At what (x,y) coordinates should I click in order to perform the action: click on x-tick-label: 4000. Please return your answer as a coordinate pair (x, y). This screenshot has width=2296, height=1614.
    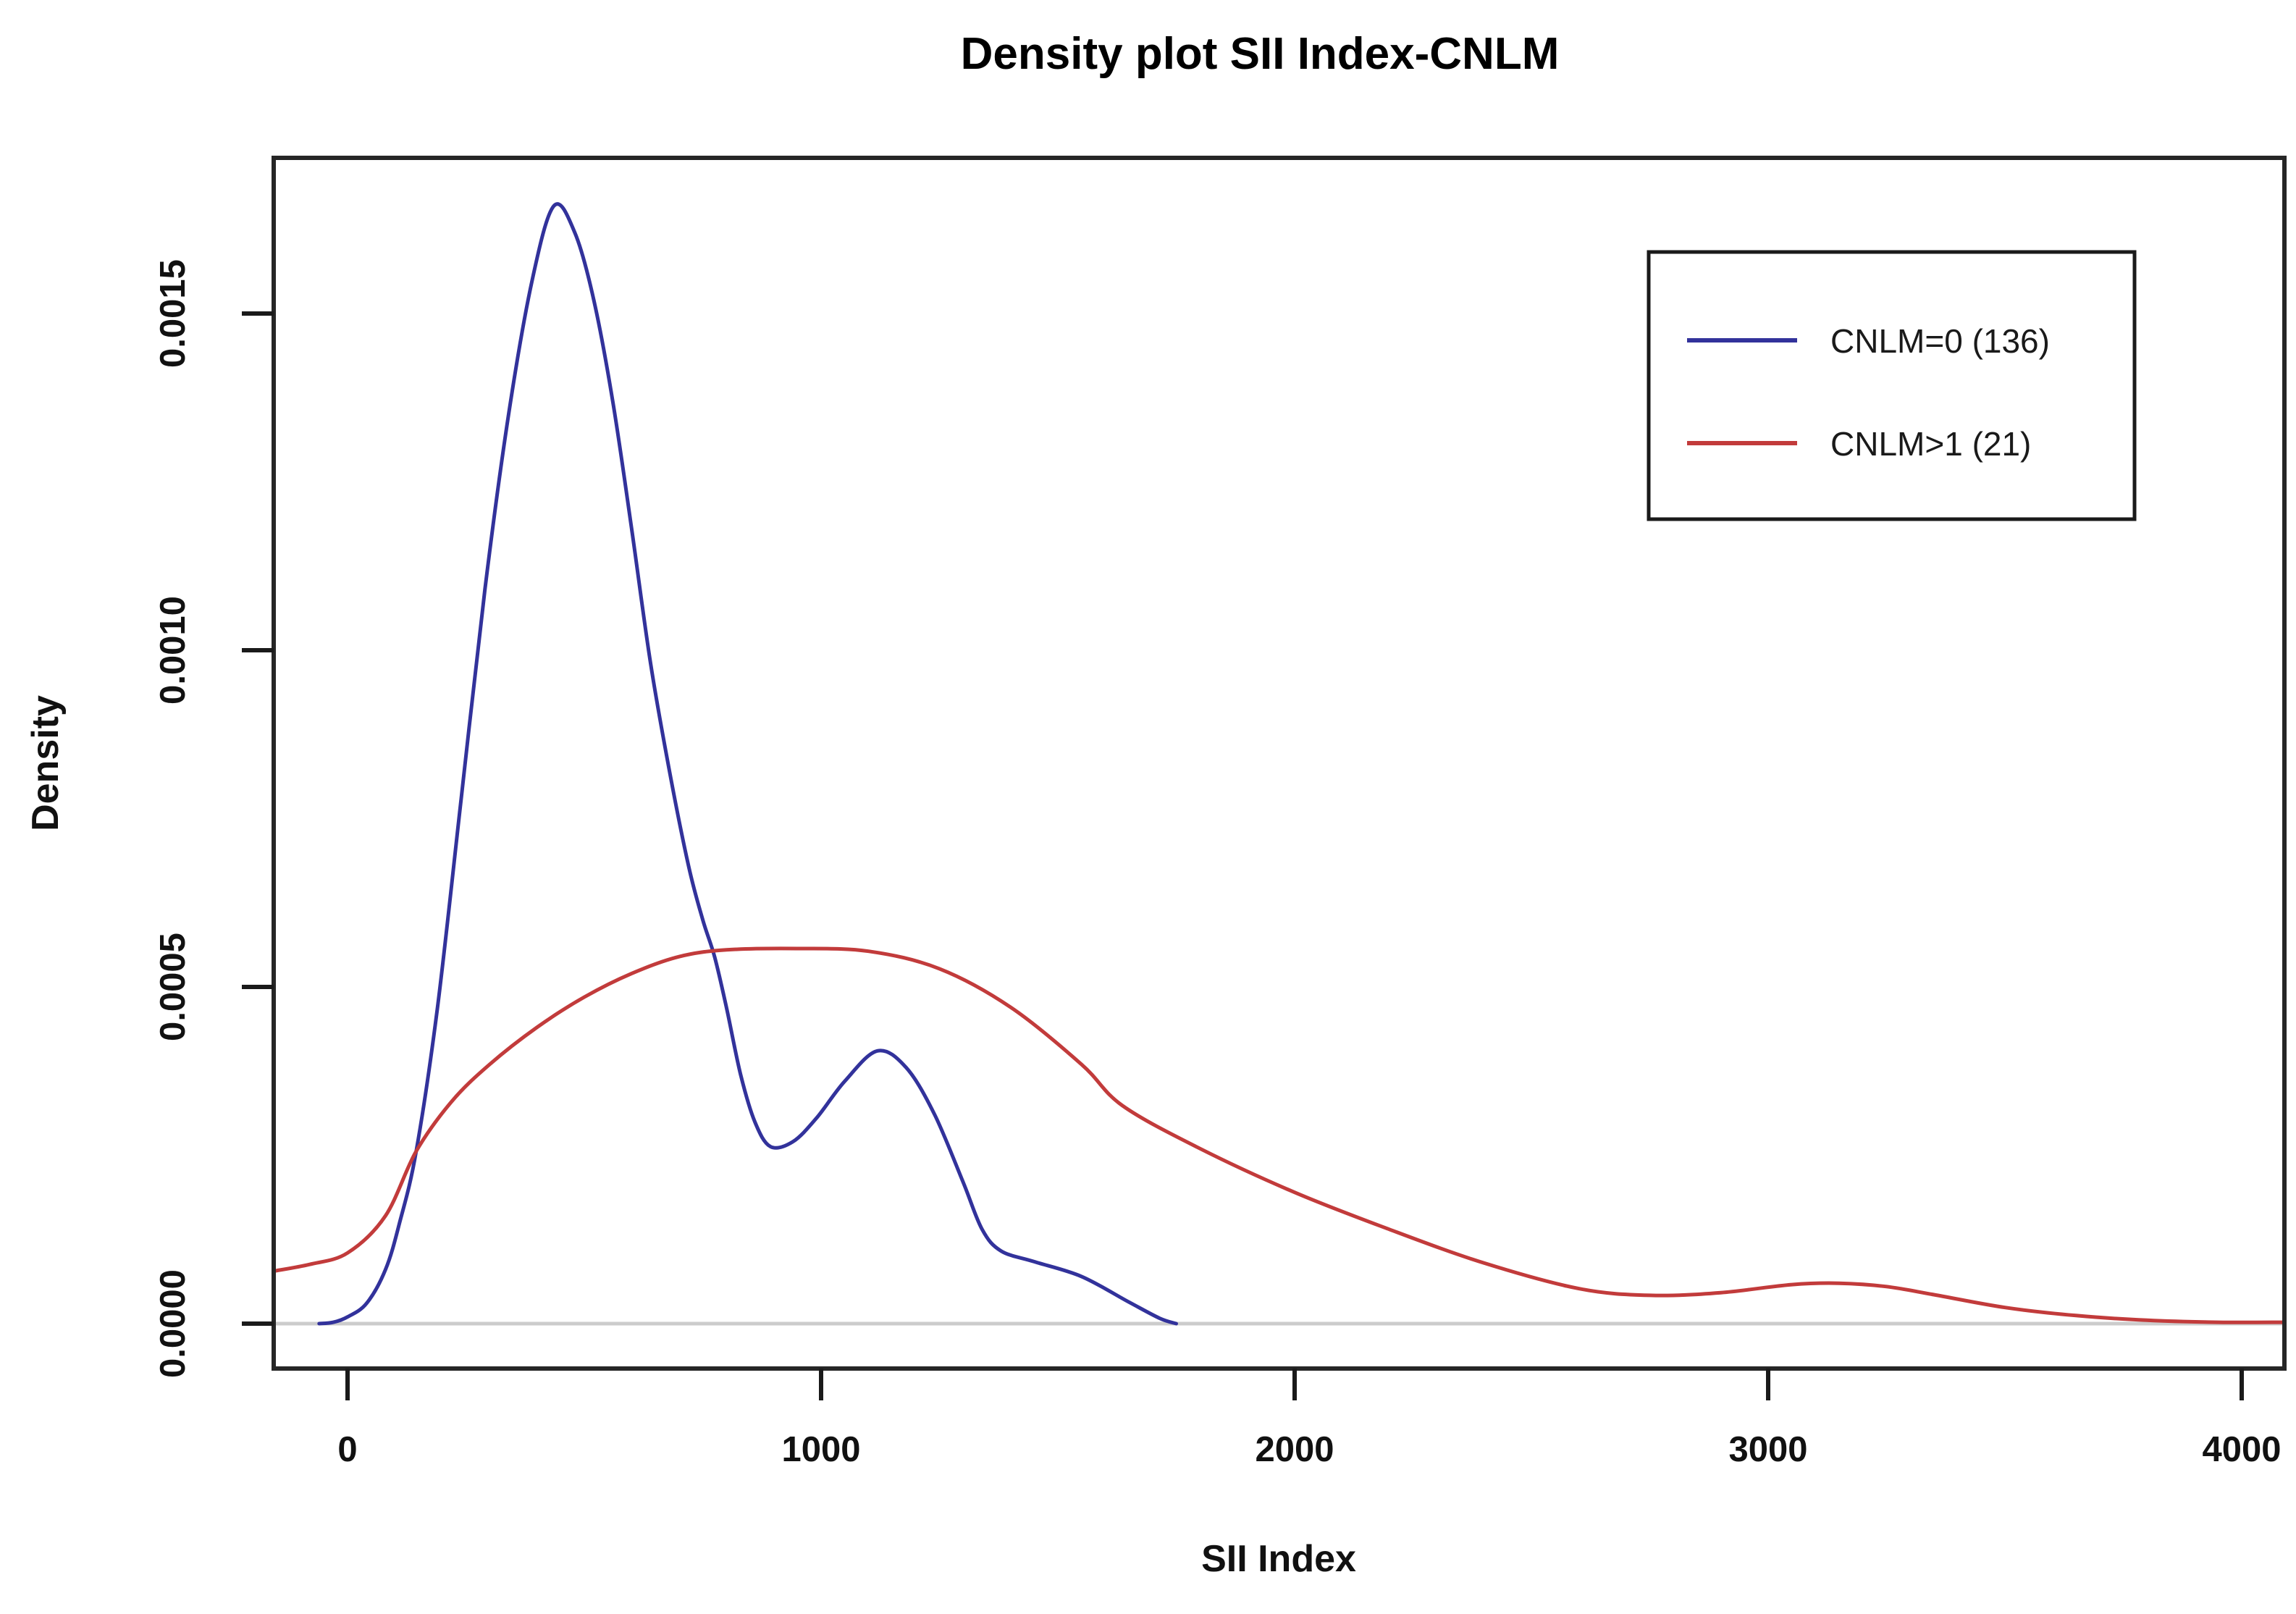
    Looking at the image, I should click on (2242, 1449).